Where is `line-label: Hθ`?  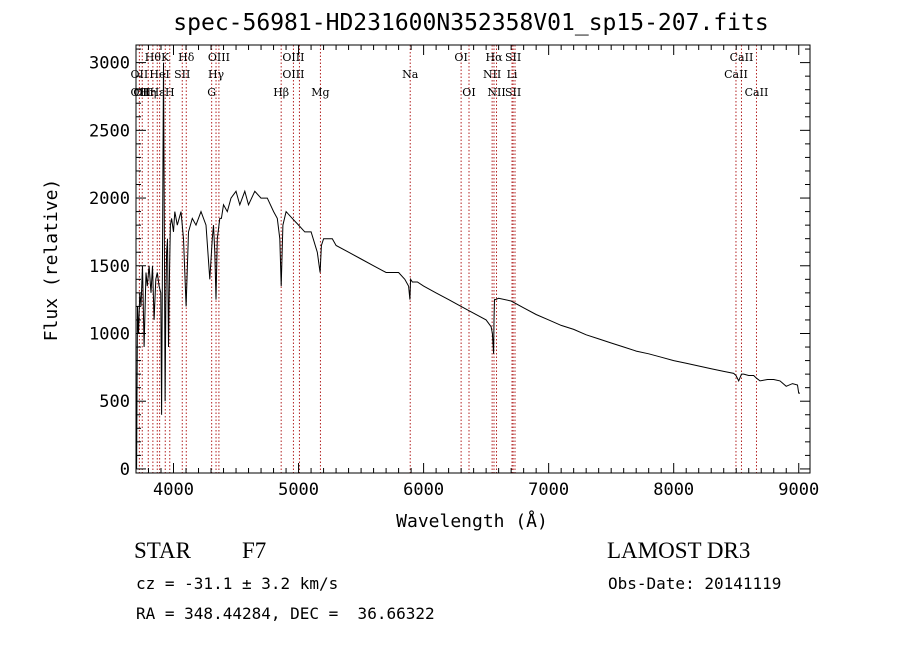 line-label: Hθ is located at coordinates (153, 57).